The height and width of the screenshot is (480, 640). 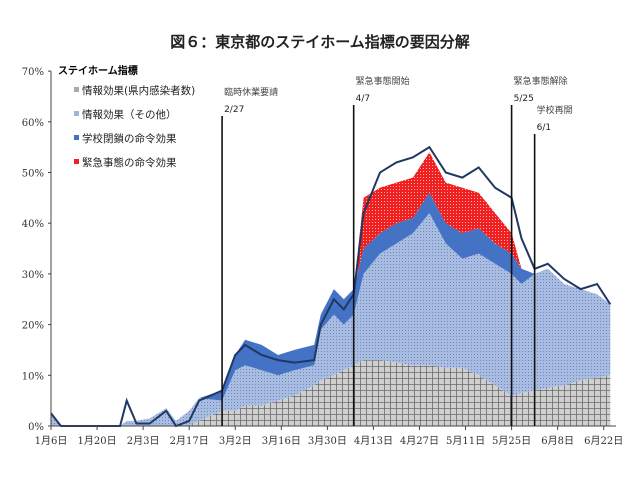 I want to click on x-tick-label: 4月27日, so click(x=419, y=441).